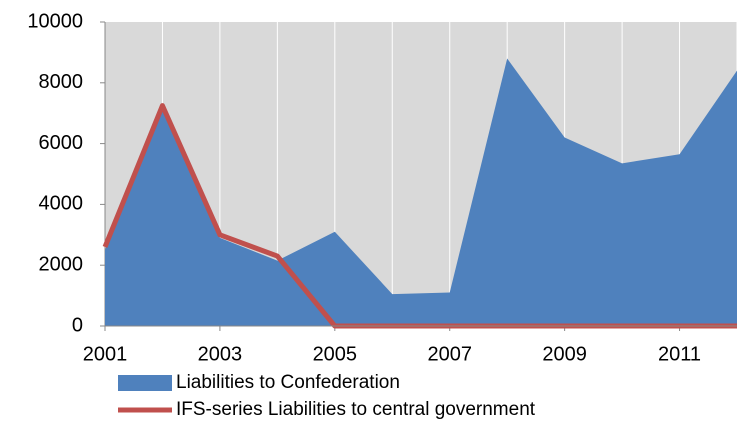 The height and width of the screenshot is (425, 737). What do you see at coordinates (145, 383) in the screenshot?
I see `legend-swatch` at bounding box center [145, 383].